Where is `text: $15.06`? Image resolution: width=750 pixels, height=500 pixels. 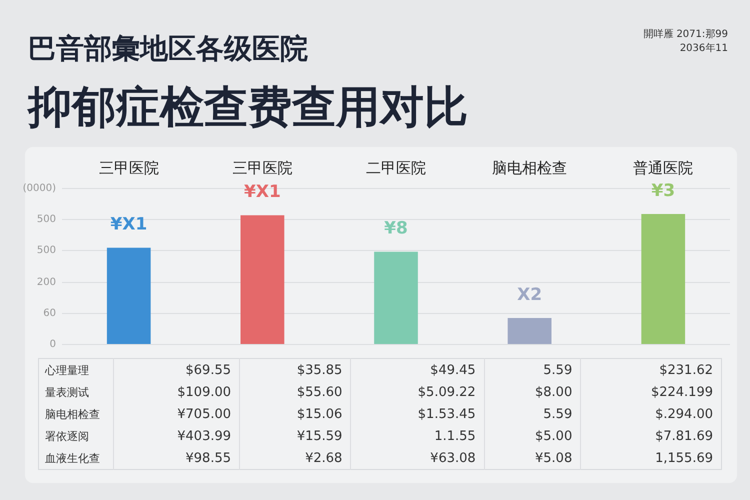 text: $15.06 is located at coordinates (295, 414).